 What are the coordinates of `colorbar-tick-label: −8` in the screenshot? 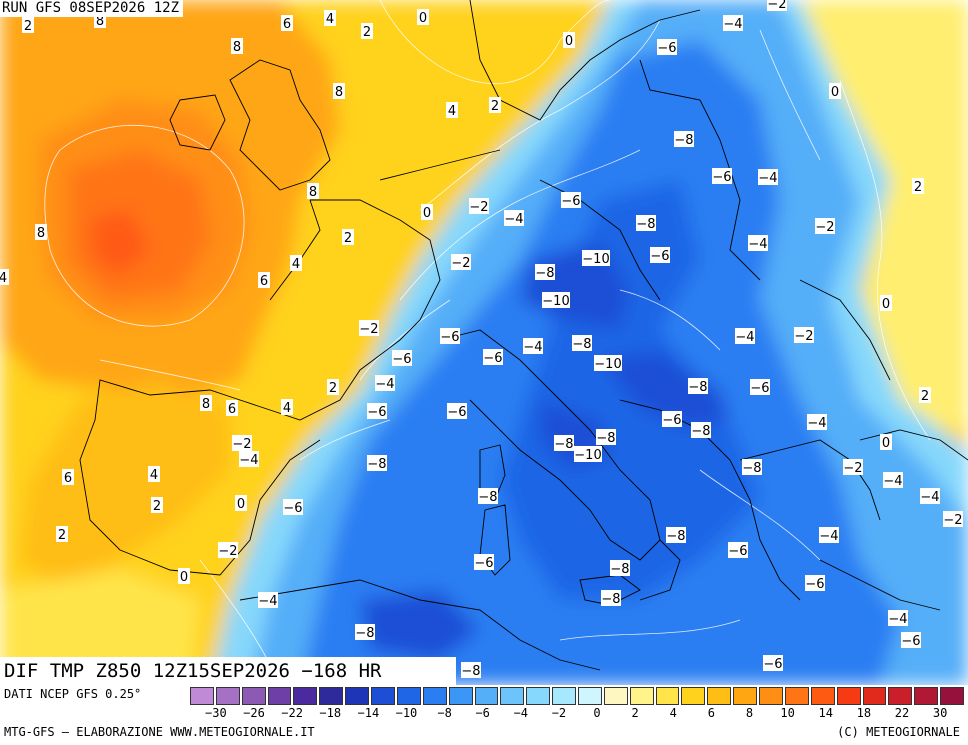 It's located at (444, 713).